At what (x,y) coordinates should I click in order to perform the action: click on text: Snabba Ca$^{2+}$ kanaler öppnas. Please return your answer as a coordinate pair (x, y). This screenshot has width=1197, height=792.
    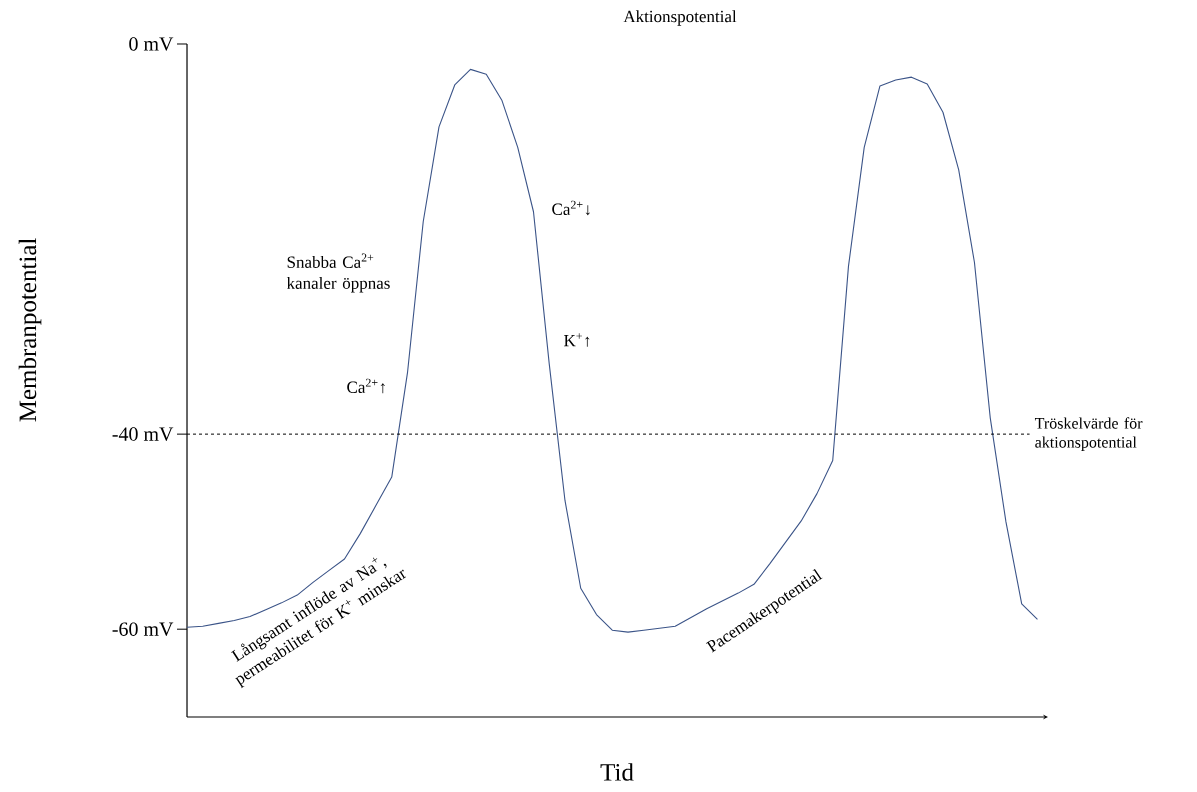
    Looking at the image, I should click on (338, 273).